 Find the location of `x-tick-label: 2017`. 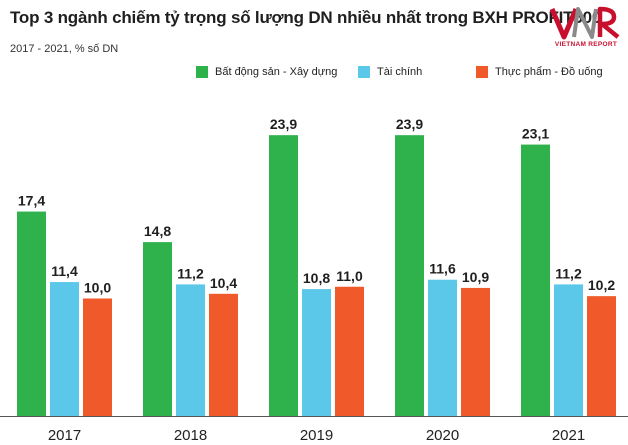

x-tick-label: 2017 is located at coordinates (64, 435).